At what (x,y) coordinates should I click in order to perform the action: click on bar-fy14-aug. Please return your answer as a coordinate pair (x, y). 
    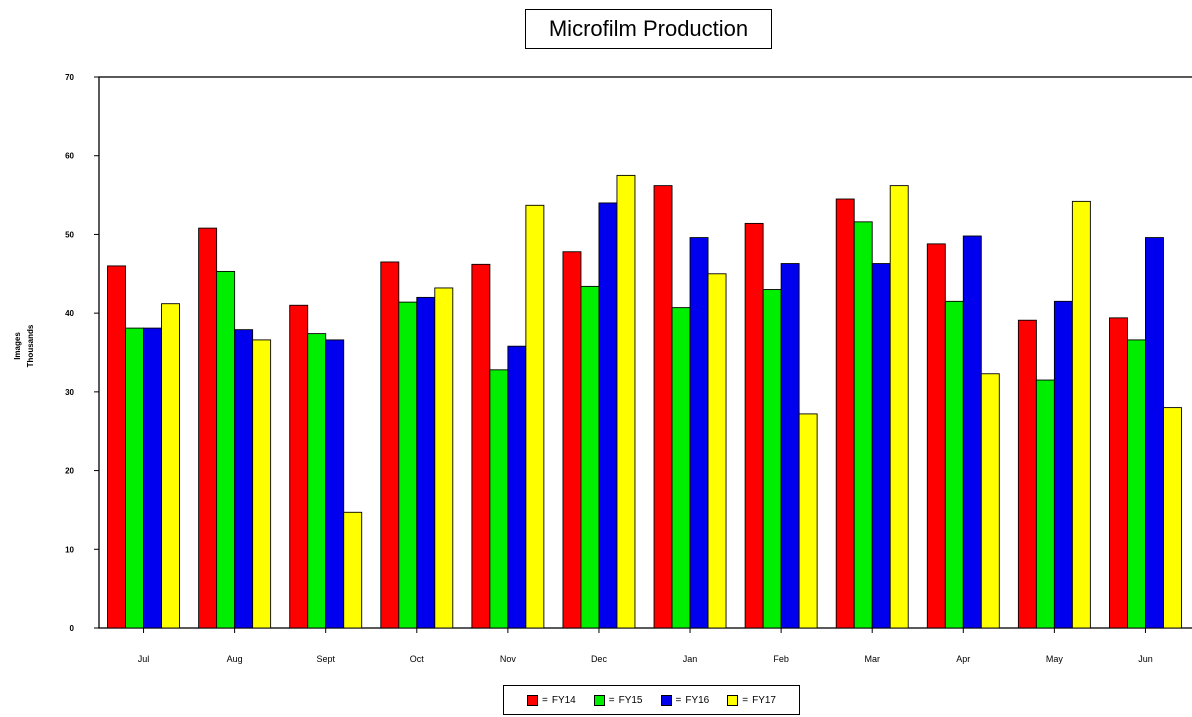
    Looking at the image, I should click on (208, 428).